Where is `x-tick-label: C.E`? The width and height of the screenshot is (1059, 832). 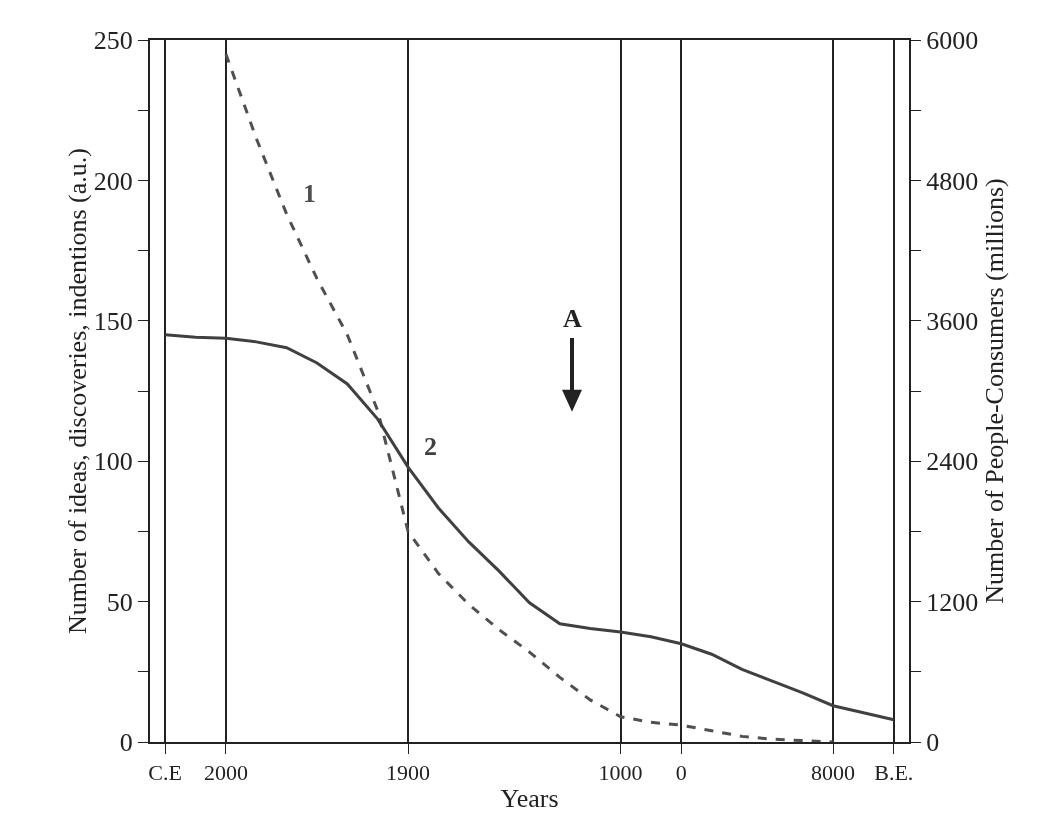 x-tick-label: C.E is located at coordinates (165, 773).